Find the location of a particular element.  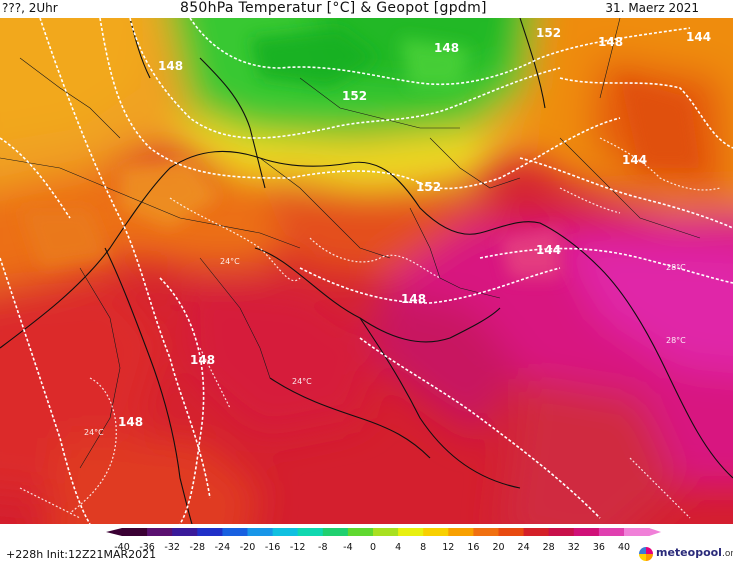

colorbar-tick-label: 20 is located at coordinates (498, 547).